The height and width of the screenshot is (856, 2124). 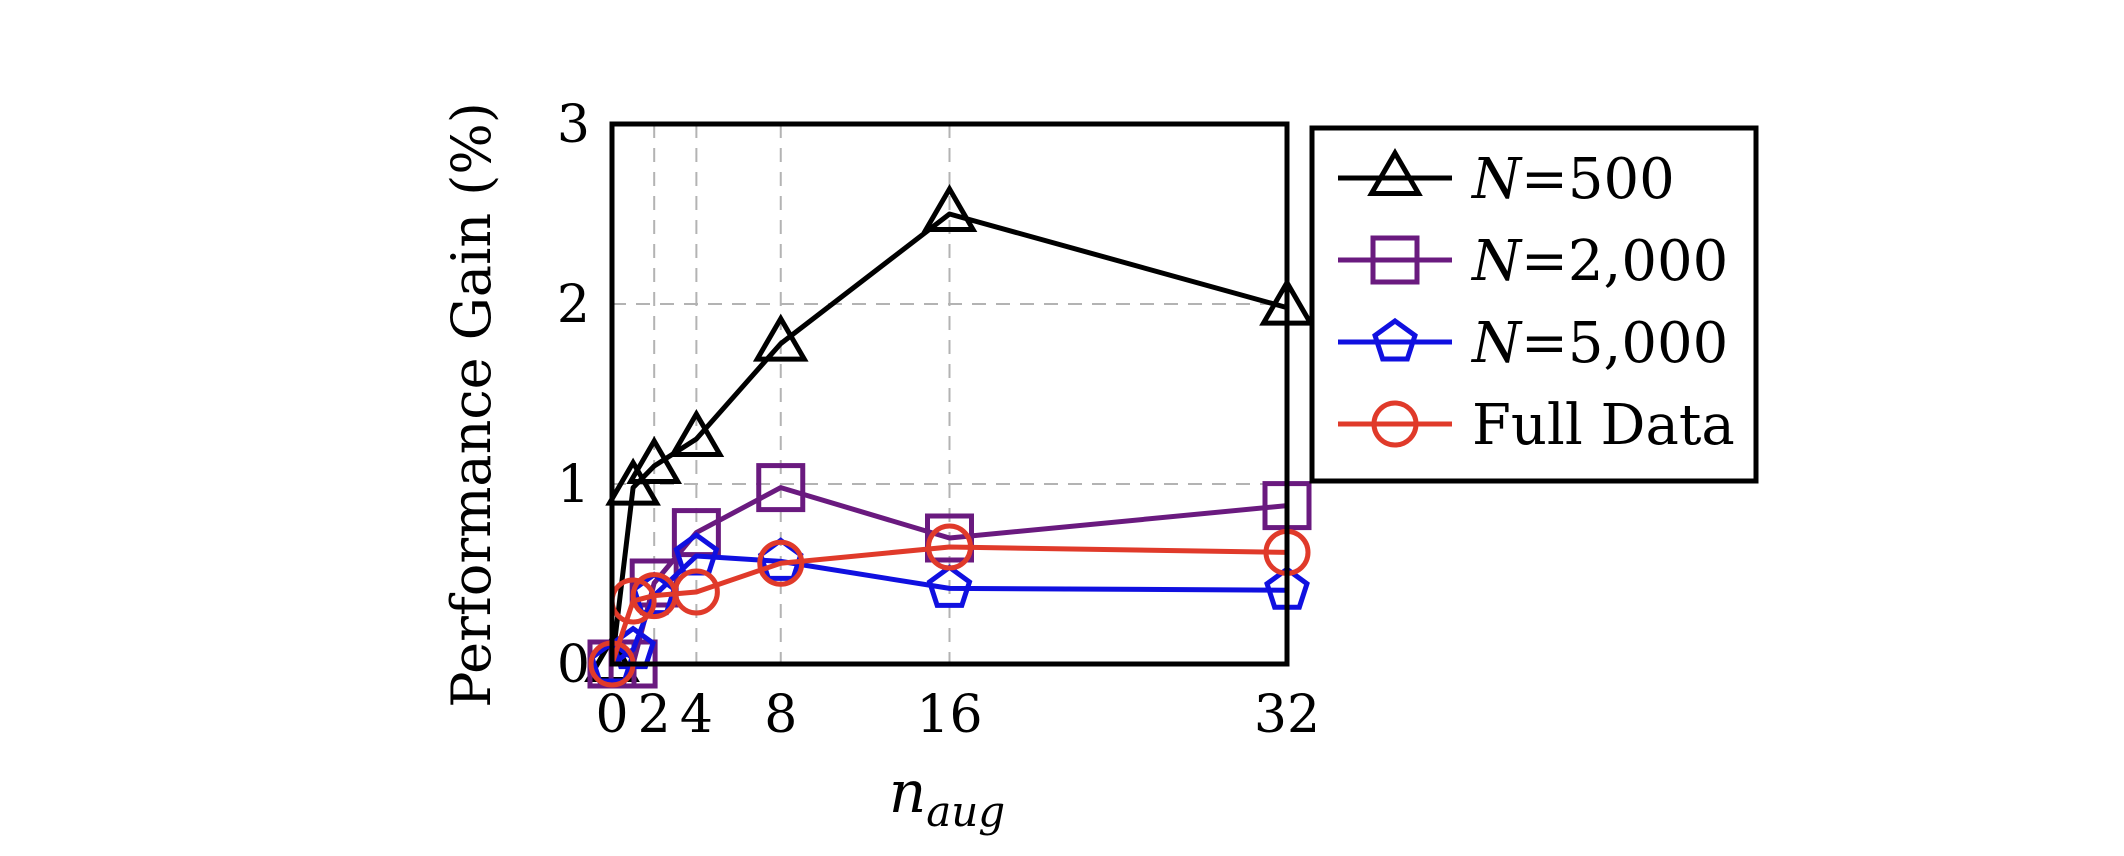 I want to click on x-axis-label-subscript: aug, so click(x=965, y=811).